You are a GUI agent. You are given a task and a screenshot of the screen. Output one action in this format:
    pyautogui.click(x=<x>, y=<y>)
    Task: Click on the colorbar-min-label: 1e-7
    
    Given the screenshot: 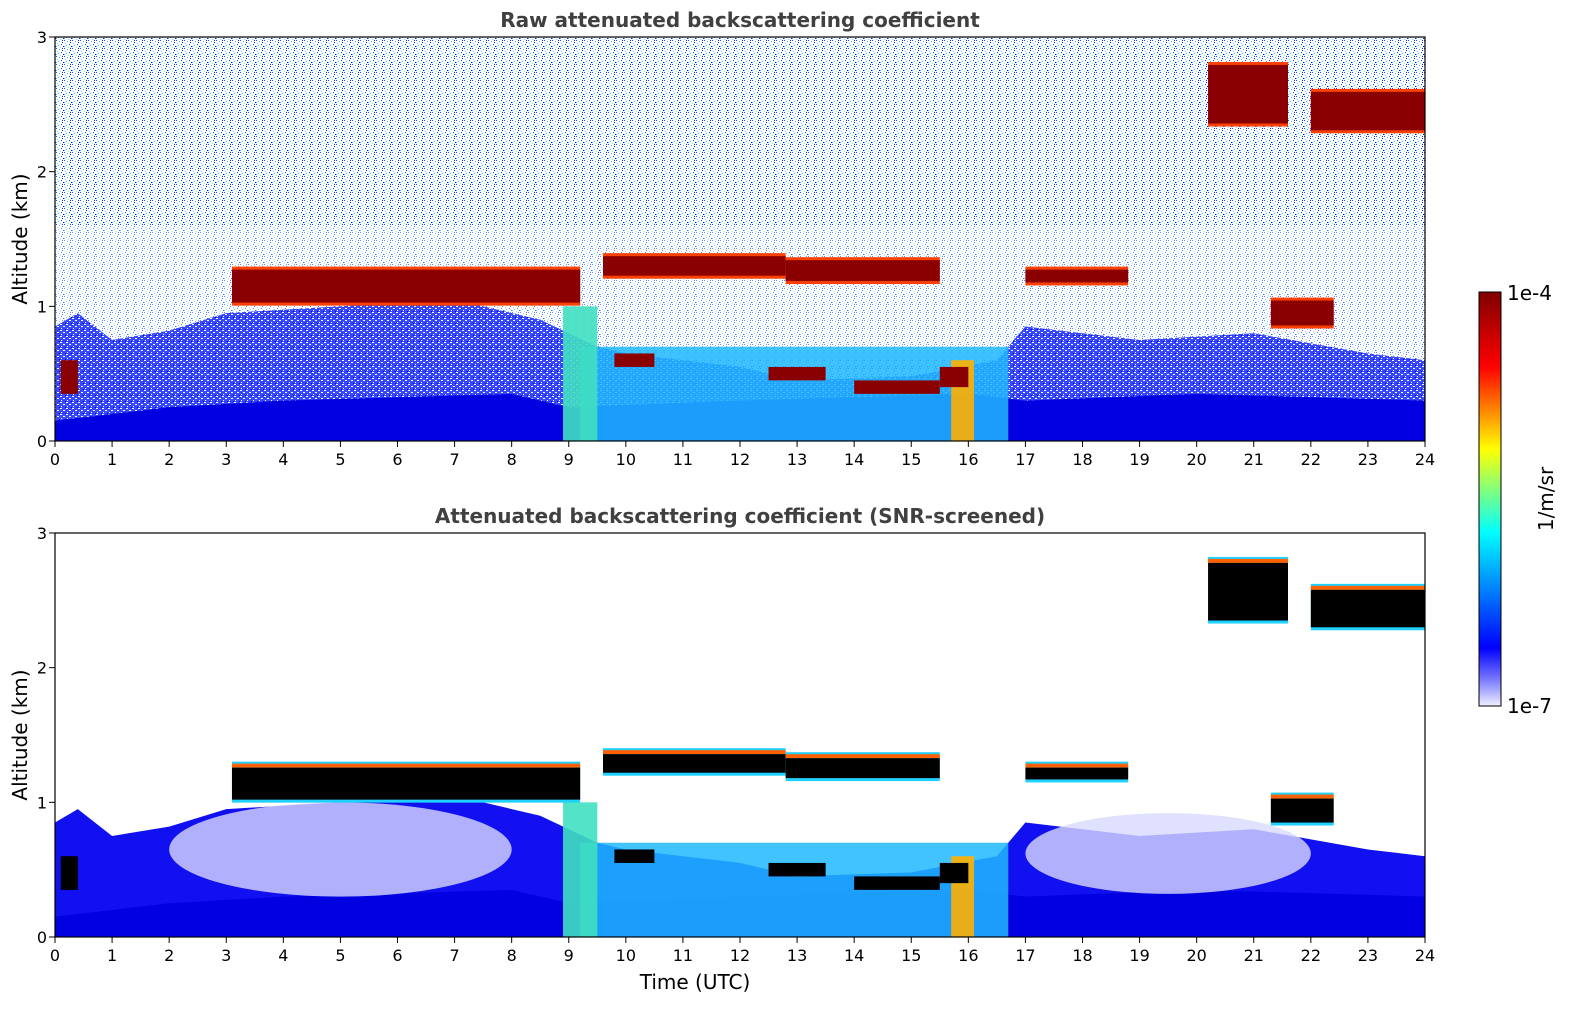 What is the action you would take?
    pyautogui.click(x=1529, y=706)
    